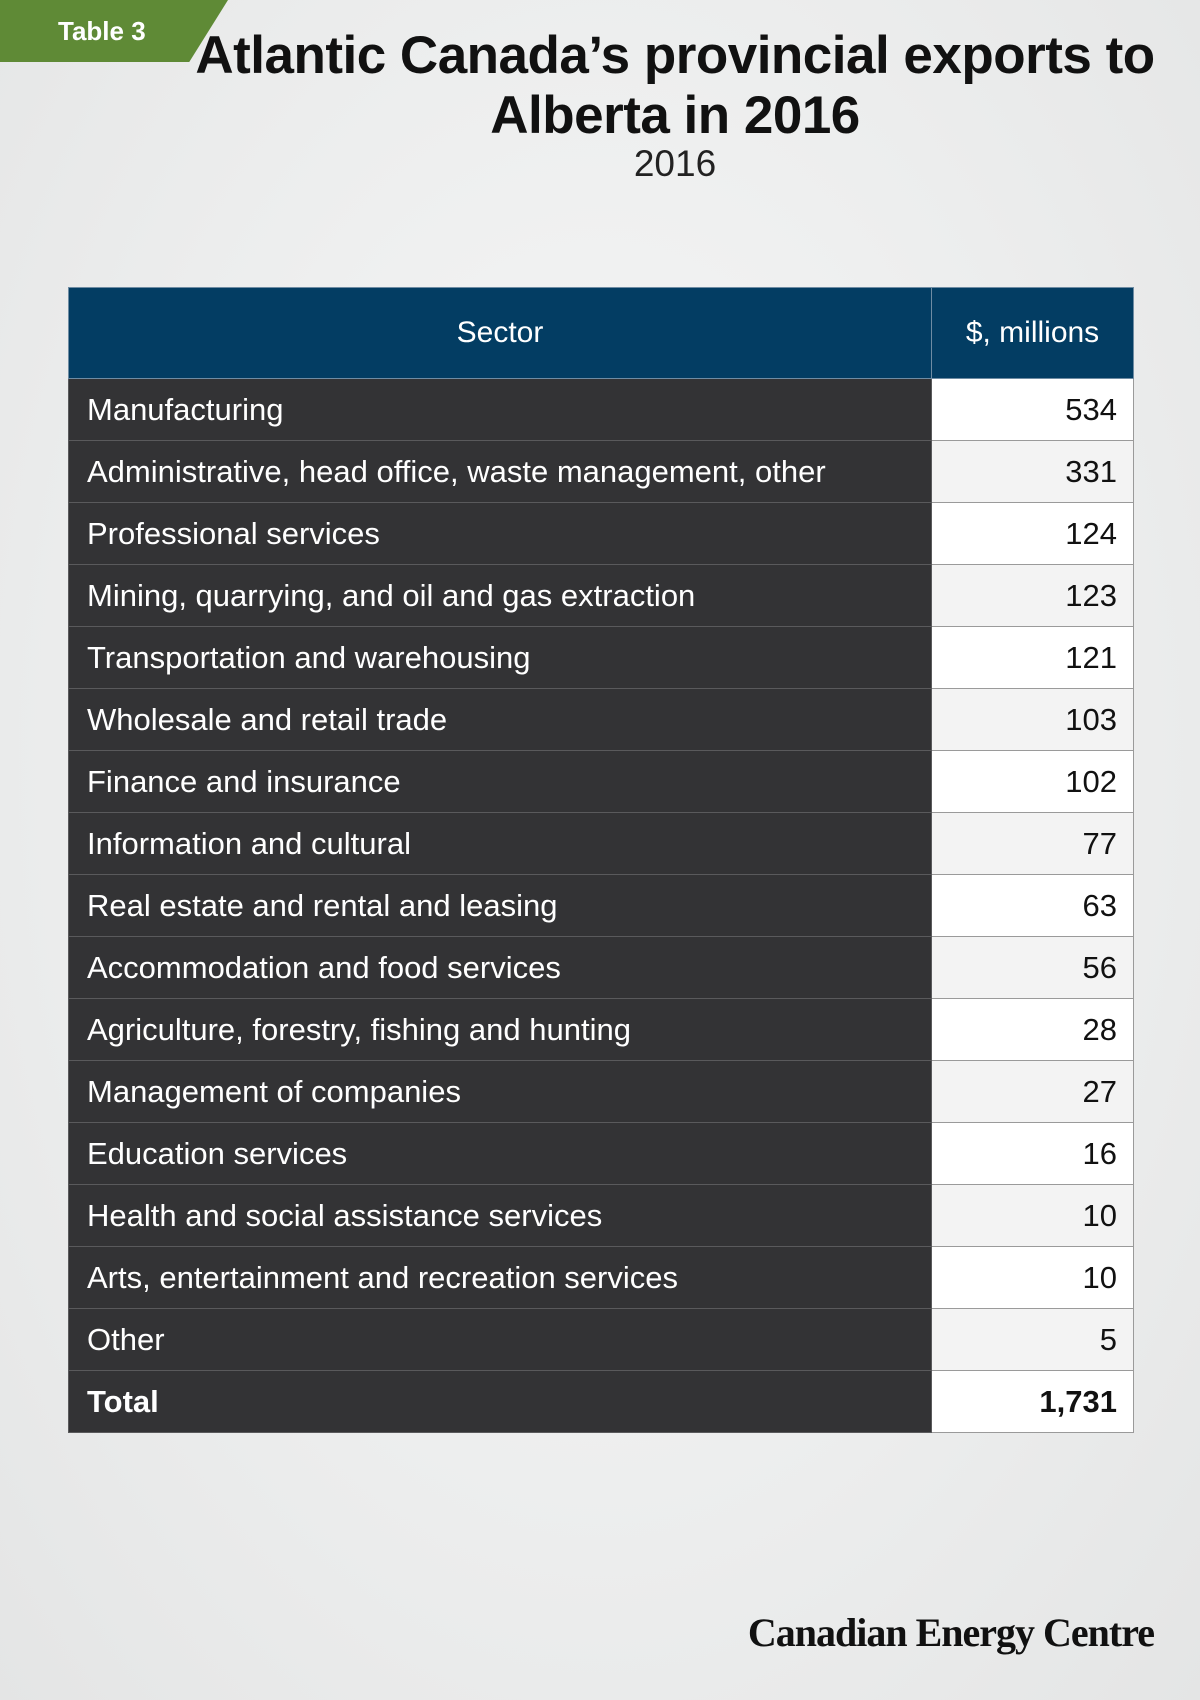 This screenshot has height=1700, width=1200. Describe the element at coordinates (951, 1632) in the screenshot. I see `brand-logo: Canadian Energy Centre` at that location.